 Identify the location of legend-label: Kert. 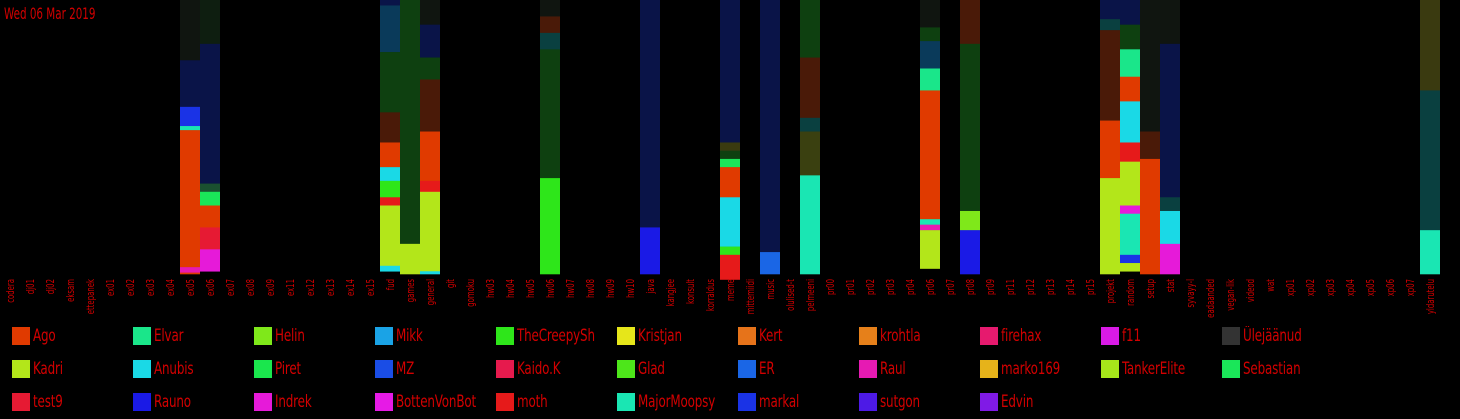
(771, 336).